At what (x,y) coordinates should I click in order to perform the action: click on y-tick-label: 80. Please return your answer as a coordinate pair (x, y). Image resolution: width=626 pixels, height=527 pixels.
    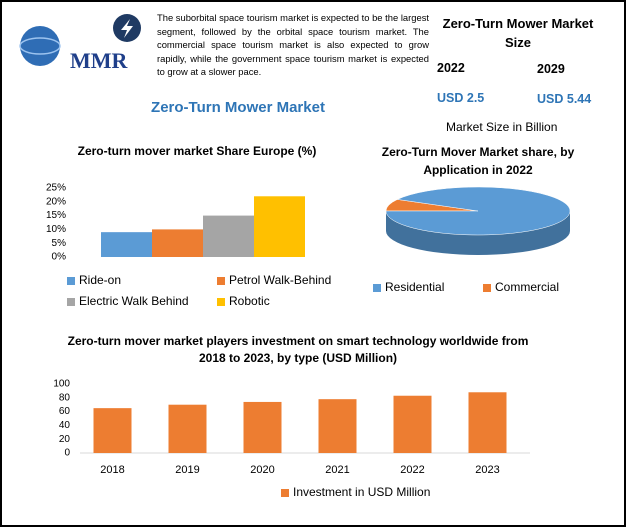
    Looking at the image, I should click on (65, 397).